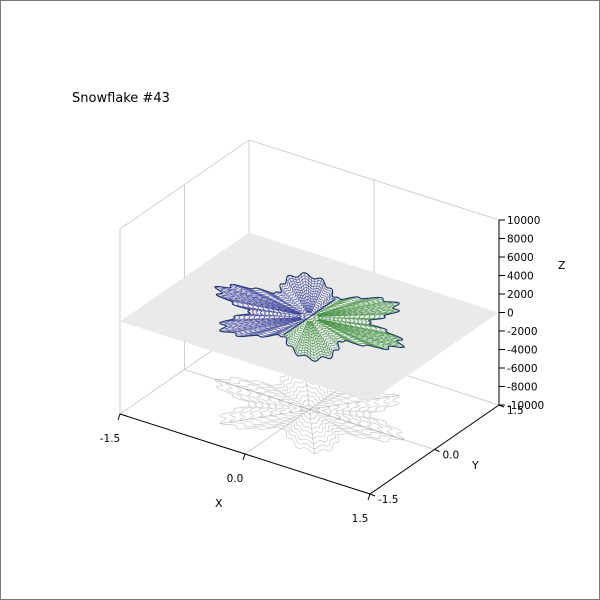 The width and height of the screenshot is (600, 600). I want to click on z-tick-label: 6000, so click(520, 258).